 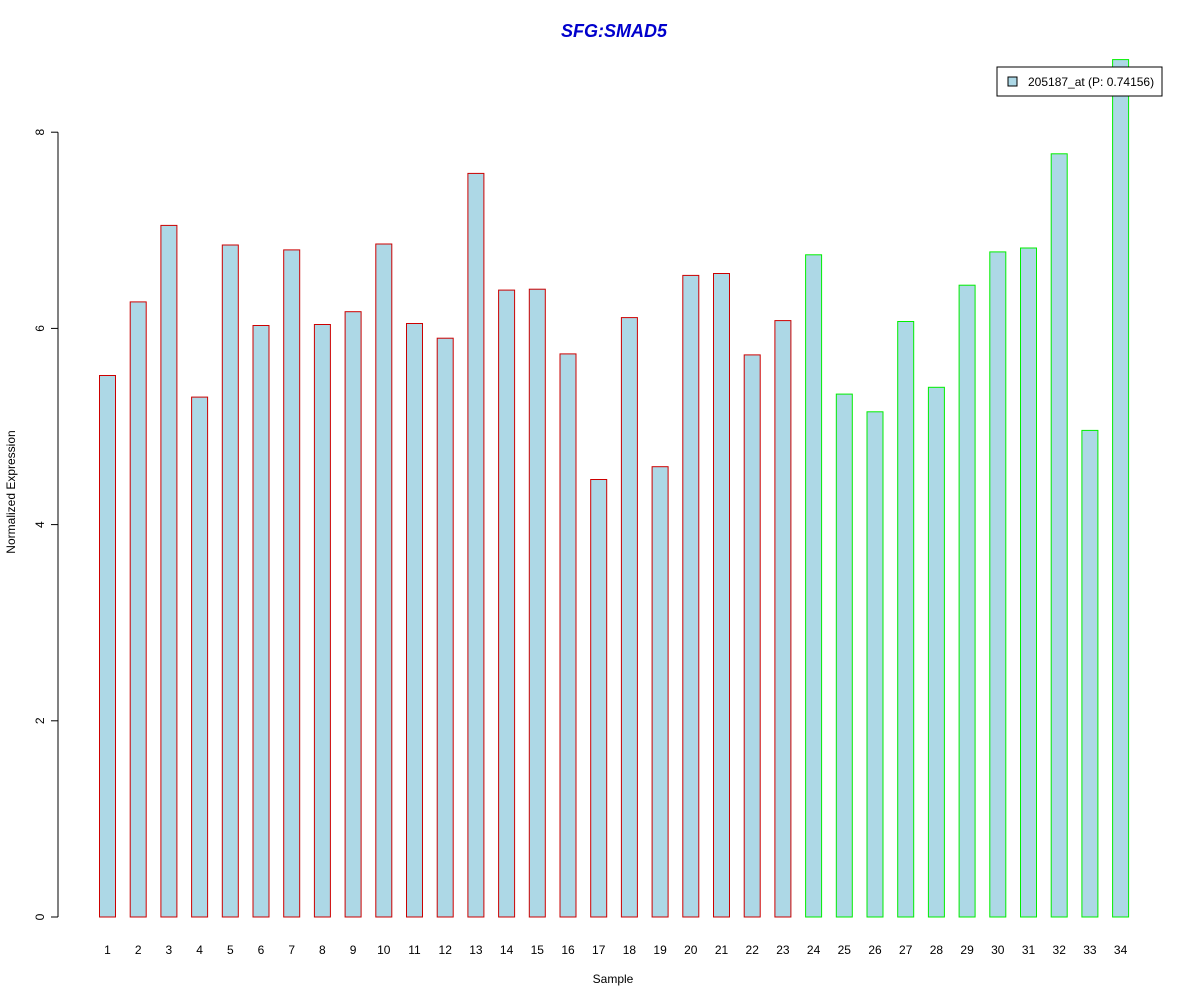 I want to click on x-tick-label: 3, so click(x=169, y=950).